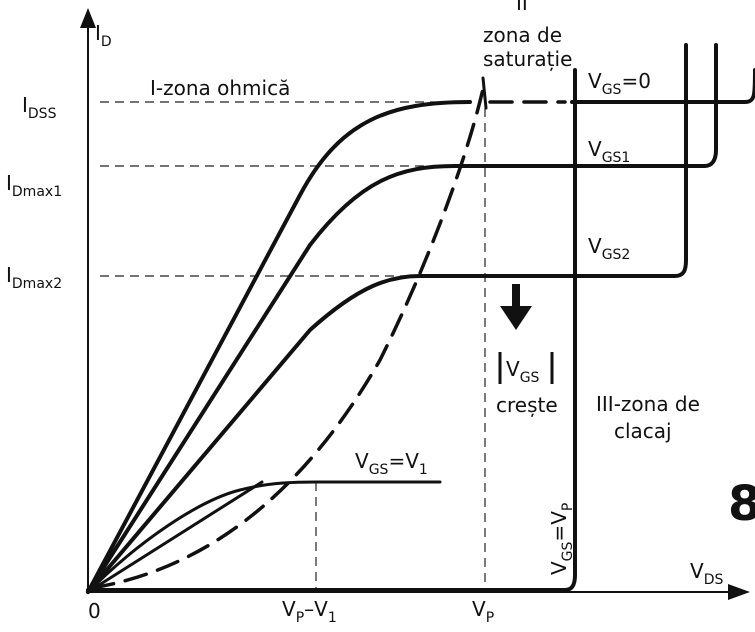 The image size is (755, 632). I want to click on label-vgs0: VGS=0, so click(619, 83).